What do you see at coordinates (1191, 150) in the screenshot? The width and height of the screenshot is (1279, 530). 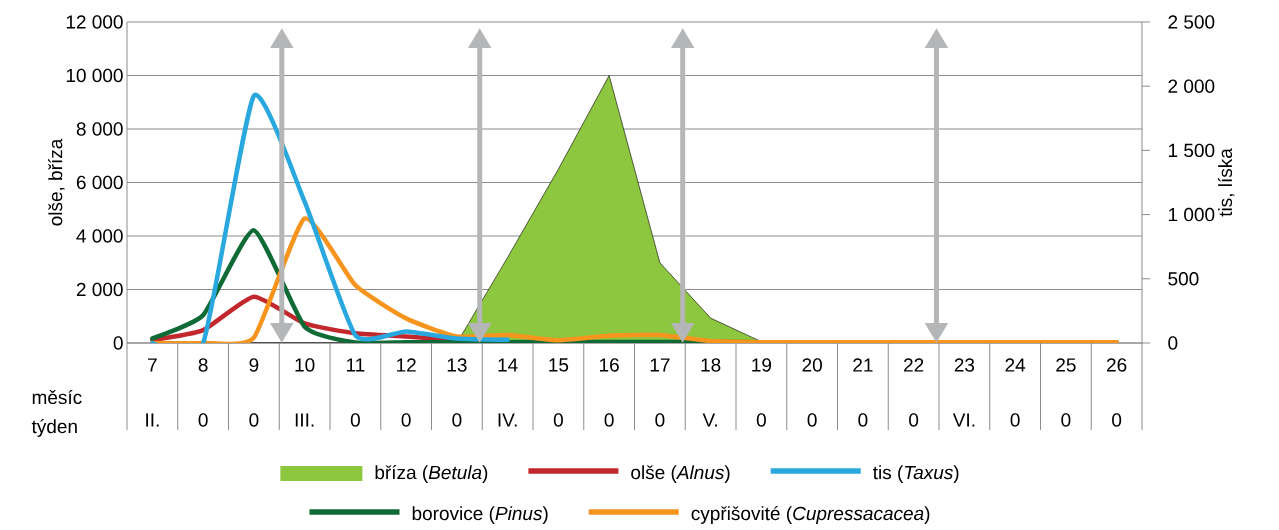 I see `y2-tick-label: 1 500` at bounding box center [1191, 150].